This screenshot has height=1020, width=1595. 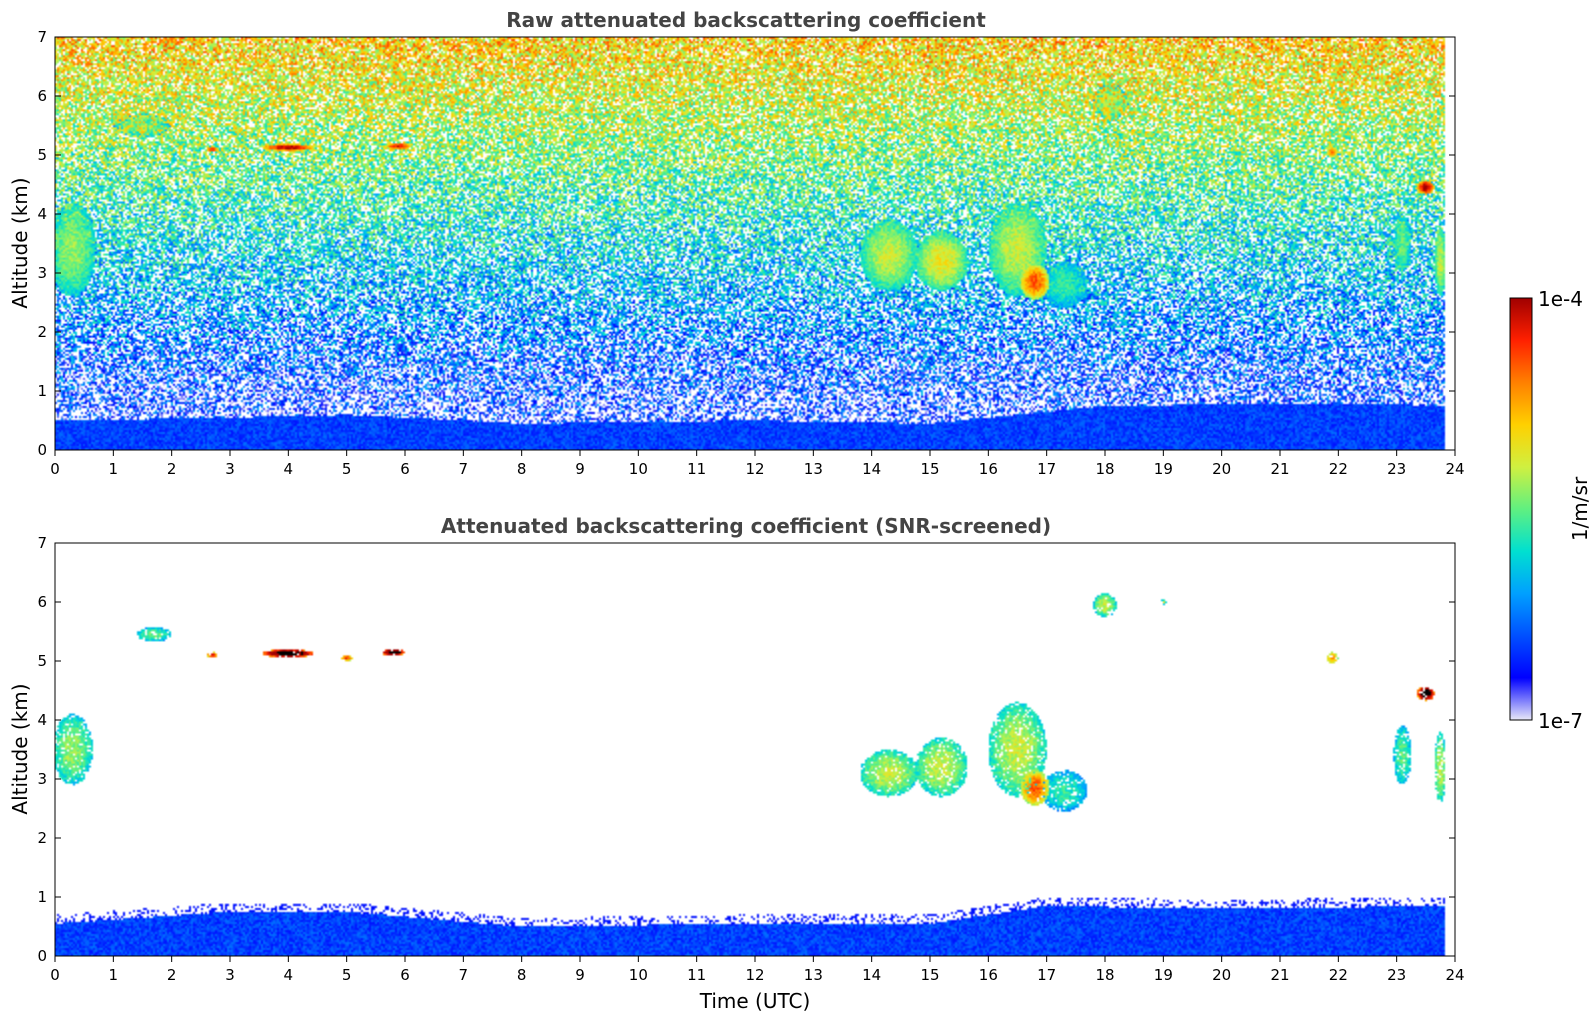 What do you see at coordinates (20, 748) in the screenshot?
I see `bottom-panel-ylabel: Altitude (km)` at bounding box center [20, 748].